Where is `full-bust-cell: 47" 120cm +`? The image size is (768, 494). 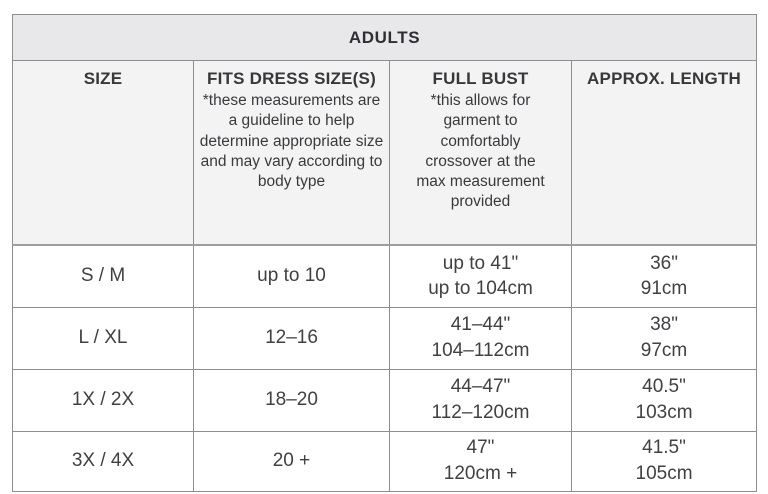 full-bust-cell: 47" 120cm + is located at coordinates (480, 461).